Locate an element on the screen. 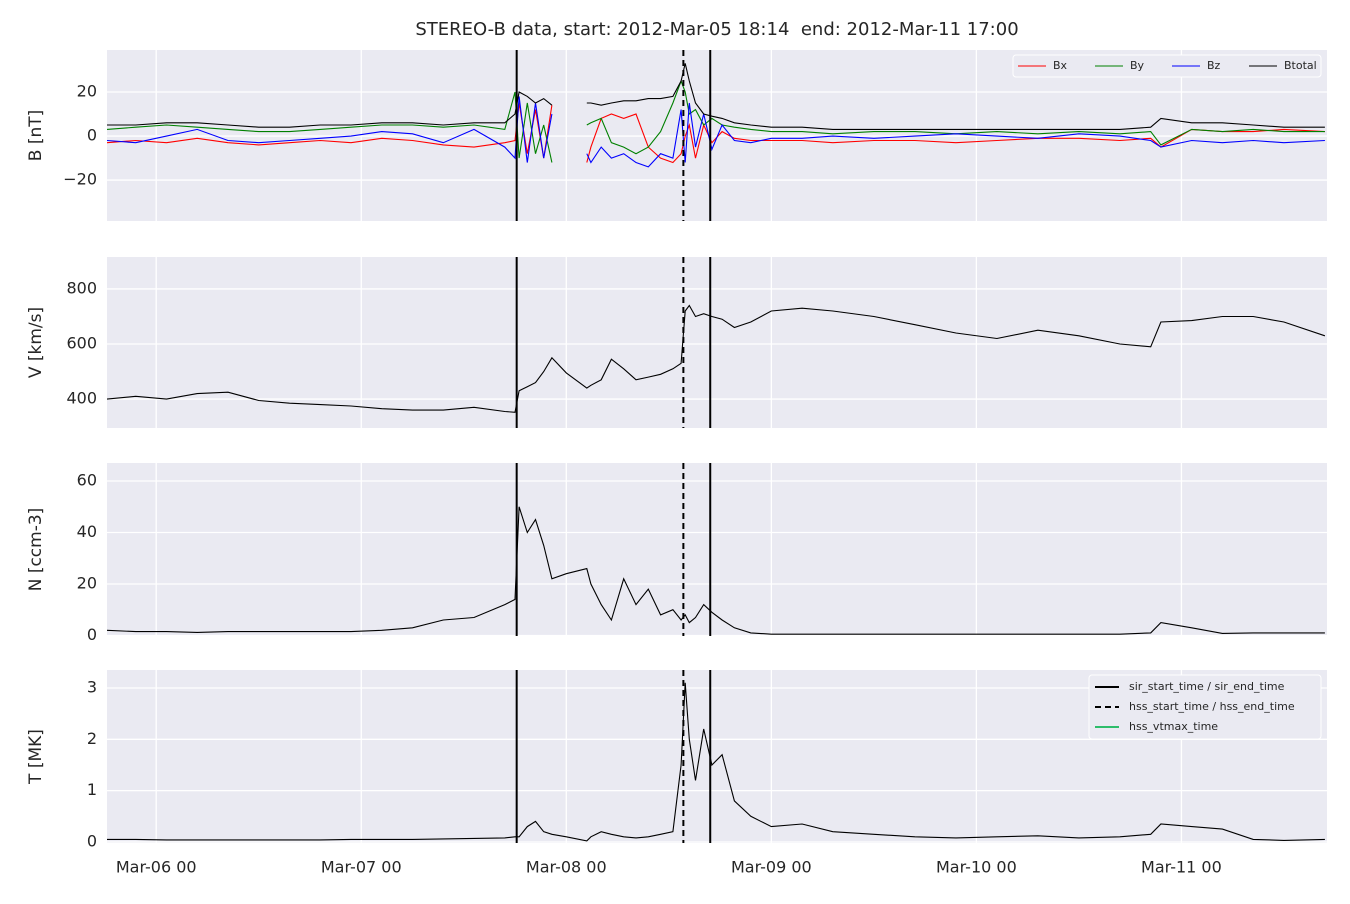  y-axis-label: T [MK] is located at coordinates (36, 757).